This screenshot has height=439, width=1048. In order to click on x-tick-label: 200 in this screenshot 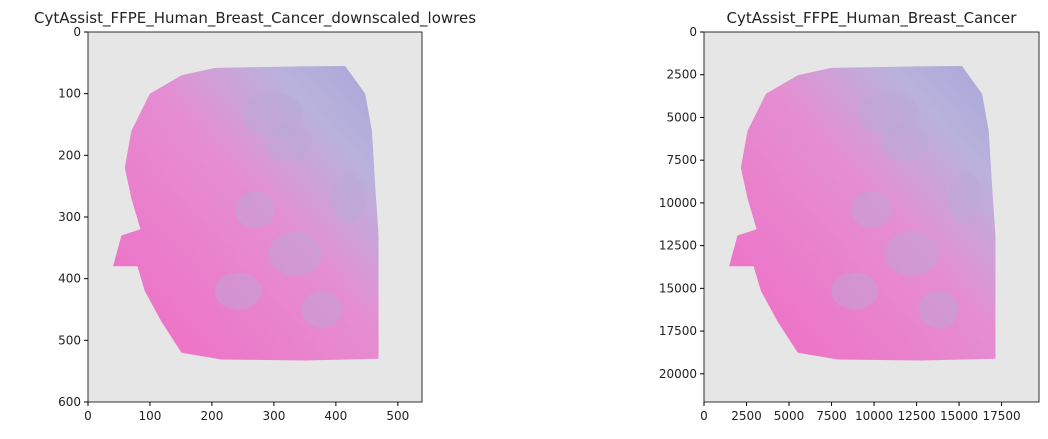, I will do `click(211, 416)`.